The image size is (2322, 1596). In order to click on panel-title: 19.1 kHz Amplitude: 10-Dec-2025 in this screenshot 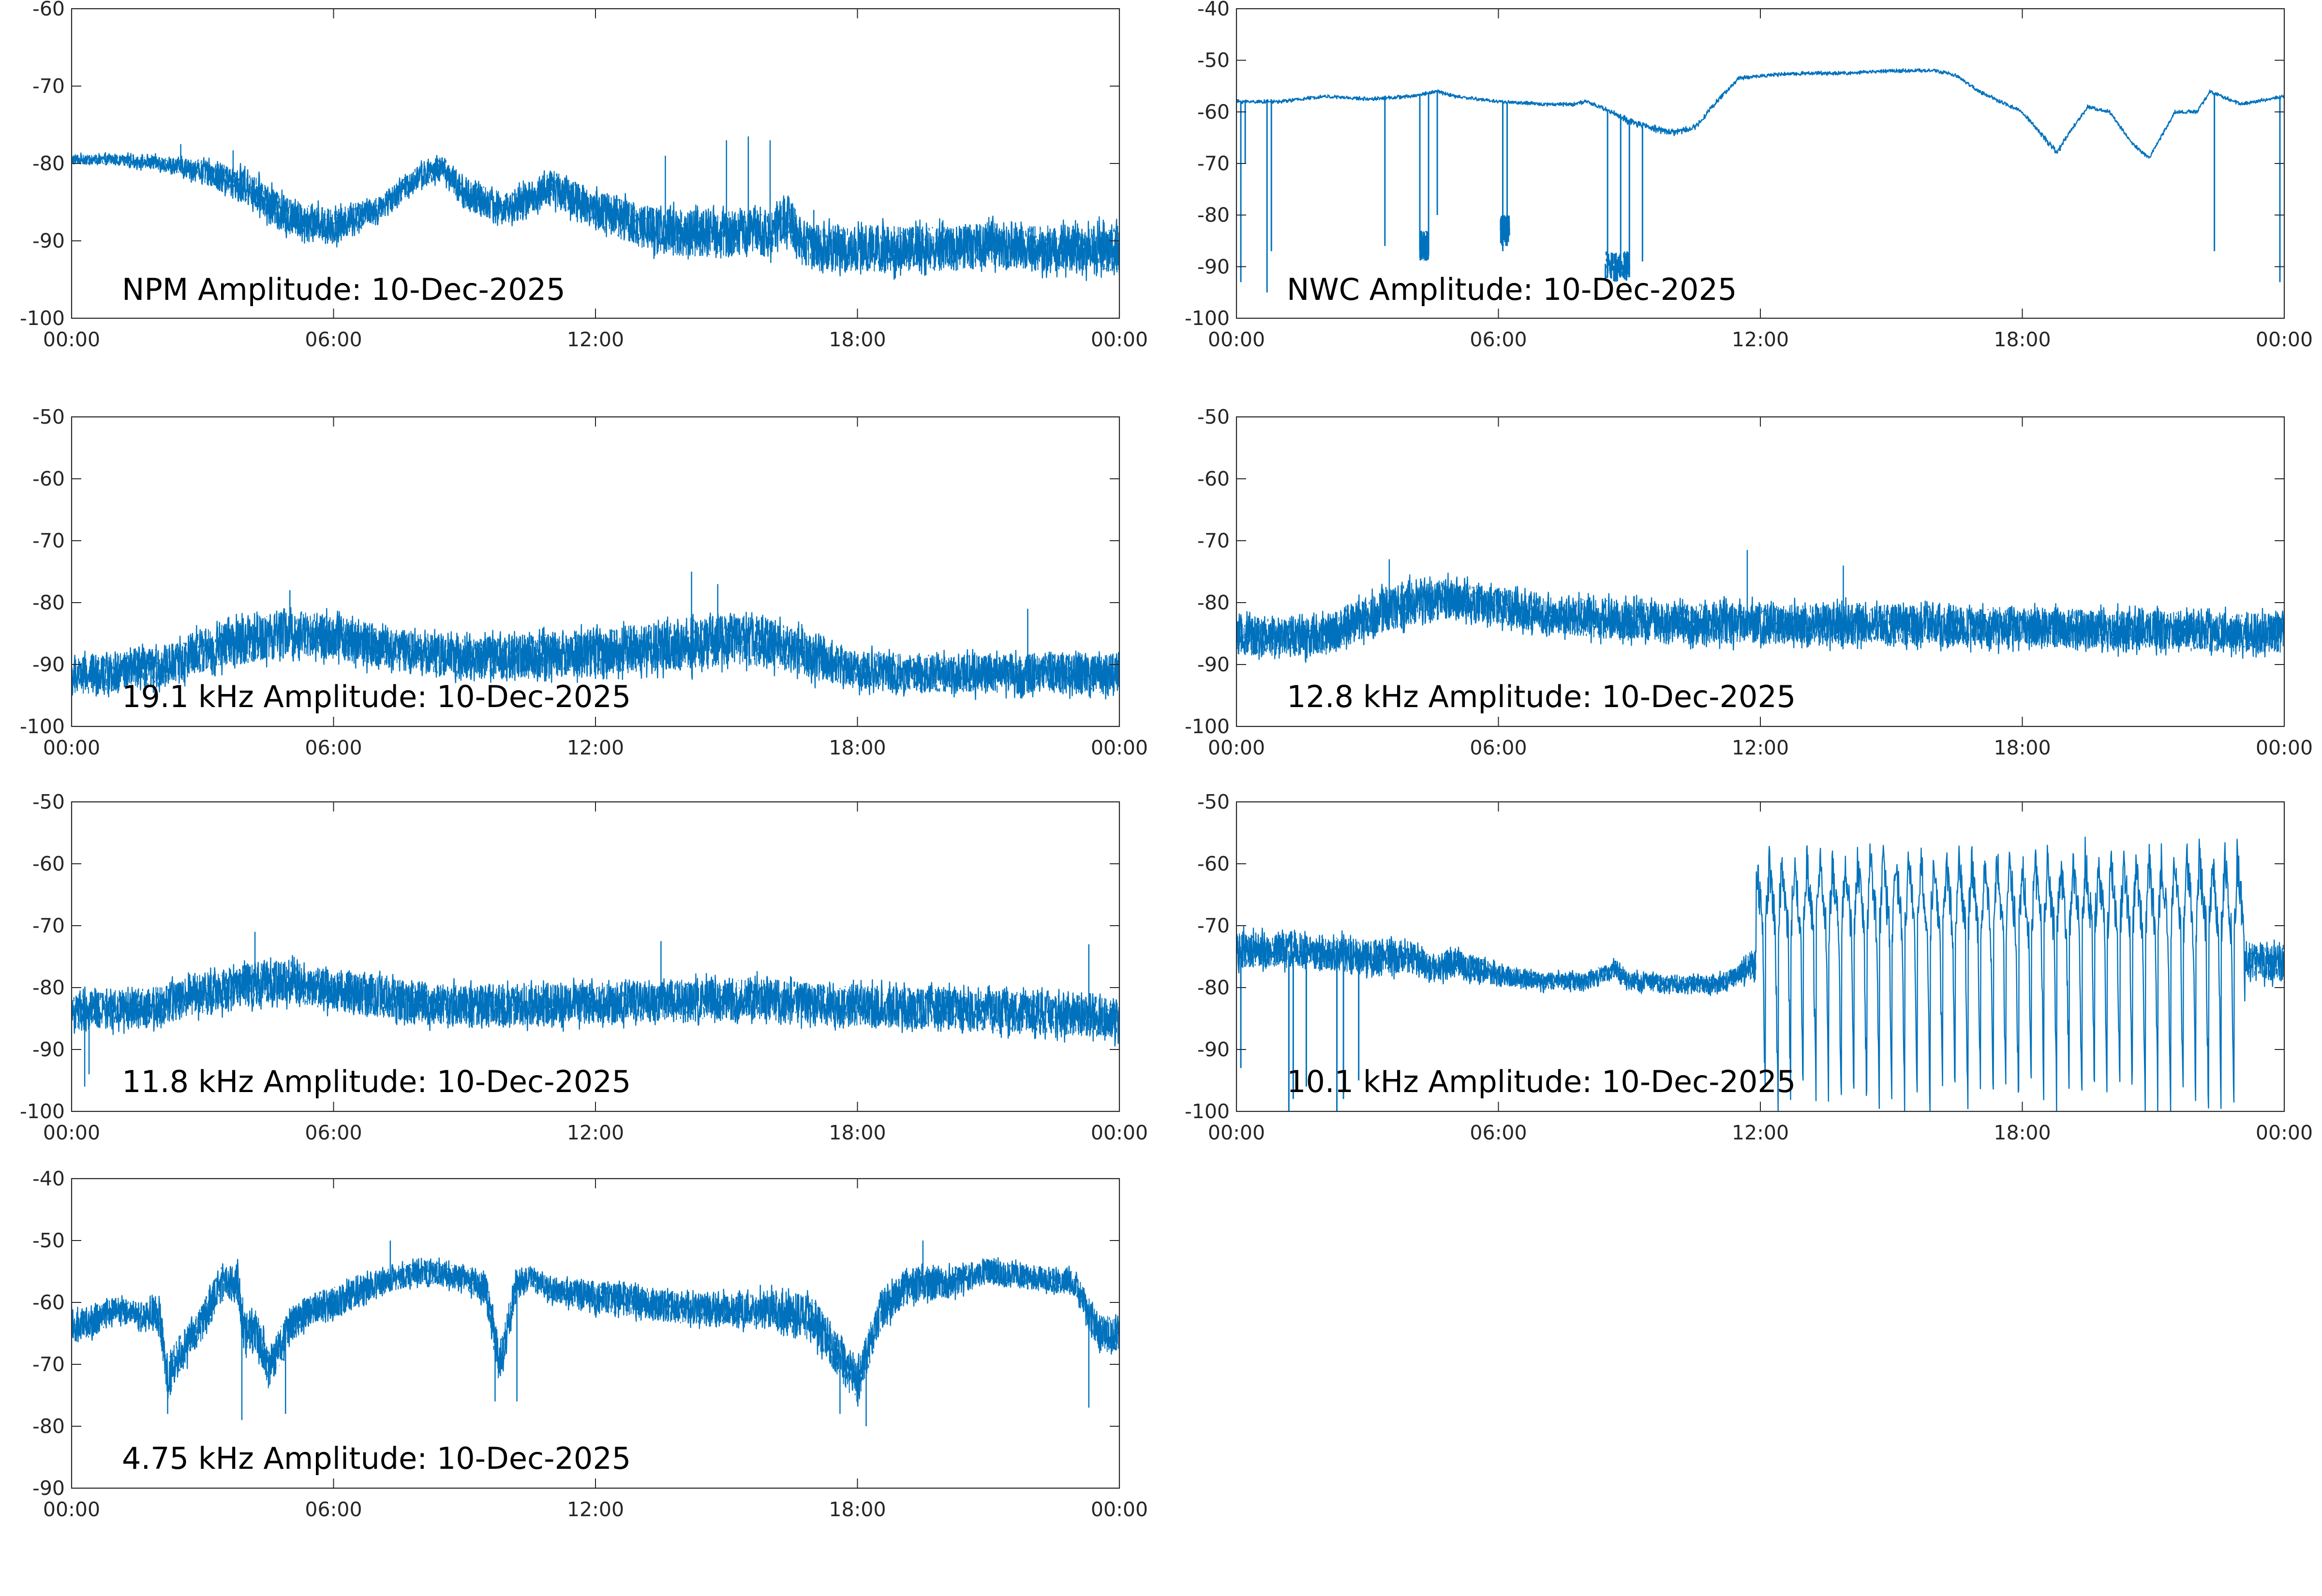, I will do `click(376, 696)`.